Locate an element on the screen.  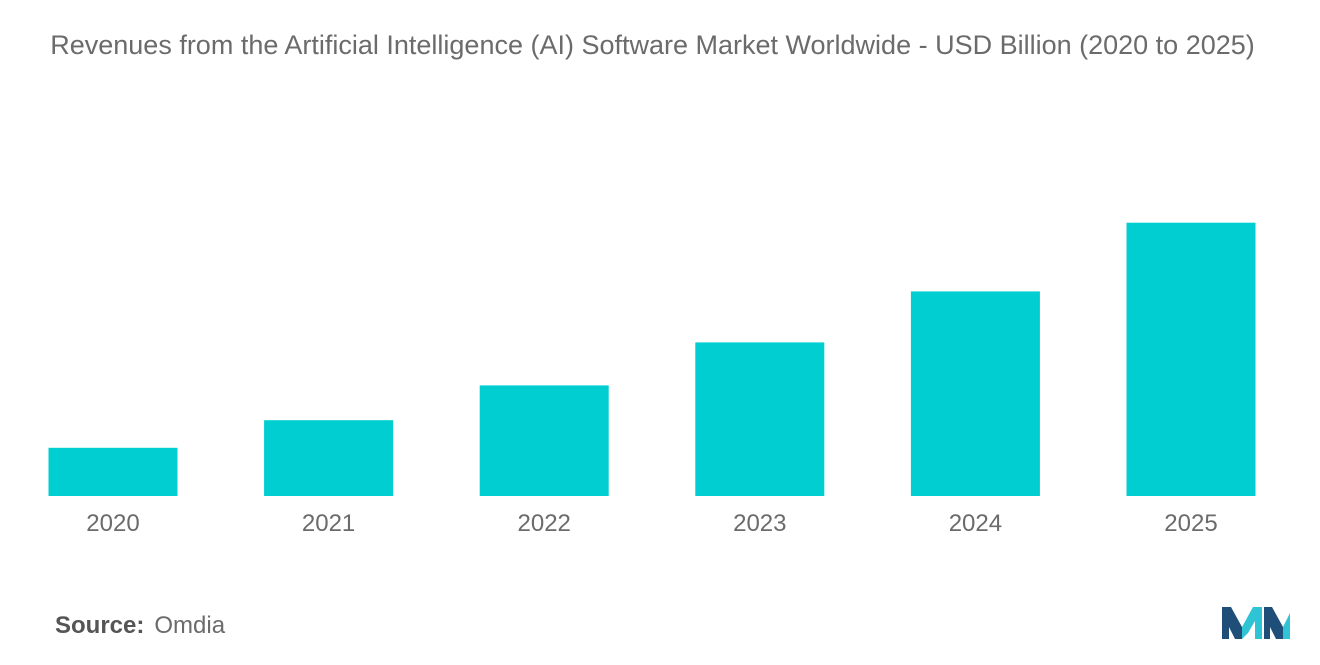
bar-2025 is located at coordinates (1191, 359).